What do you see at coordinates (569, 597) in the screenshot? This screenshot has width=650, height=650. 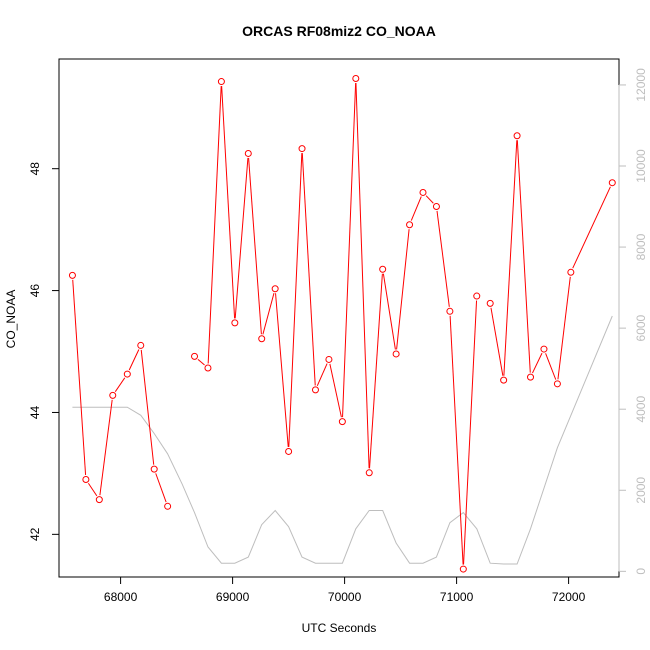 I see `x-tick-label: 72000` at bounding box center [569, 597].